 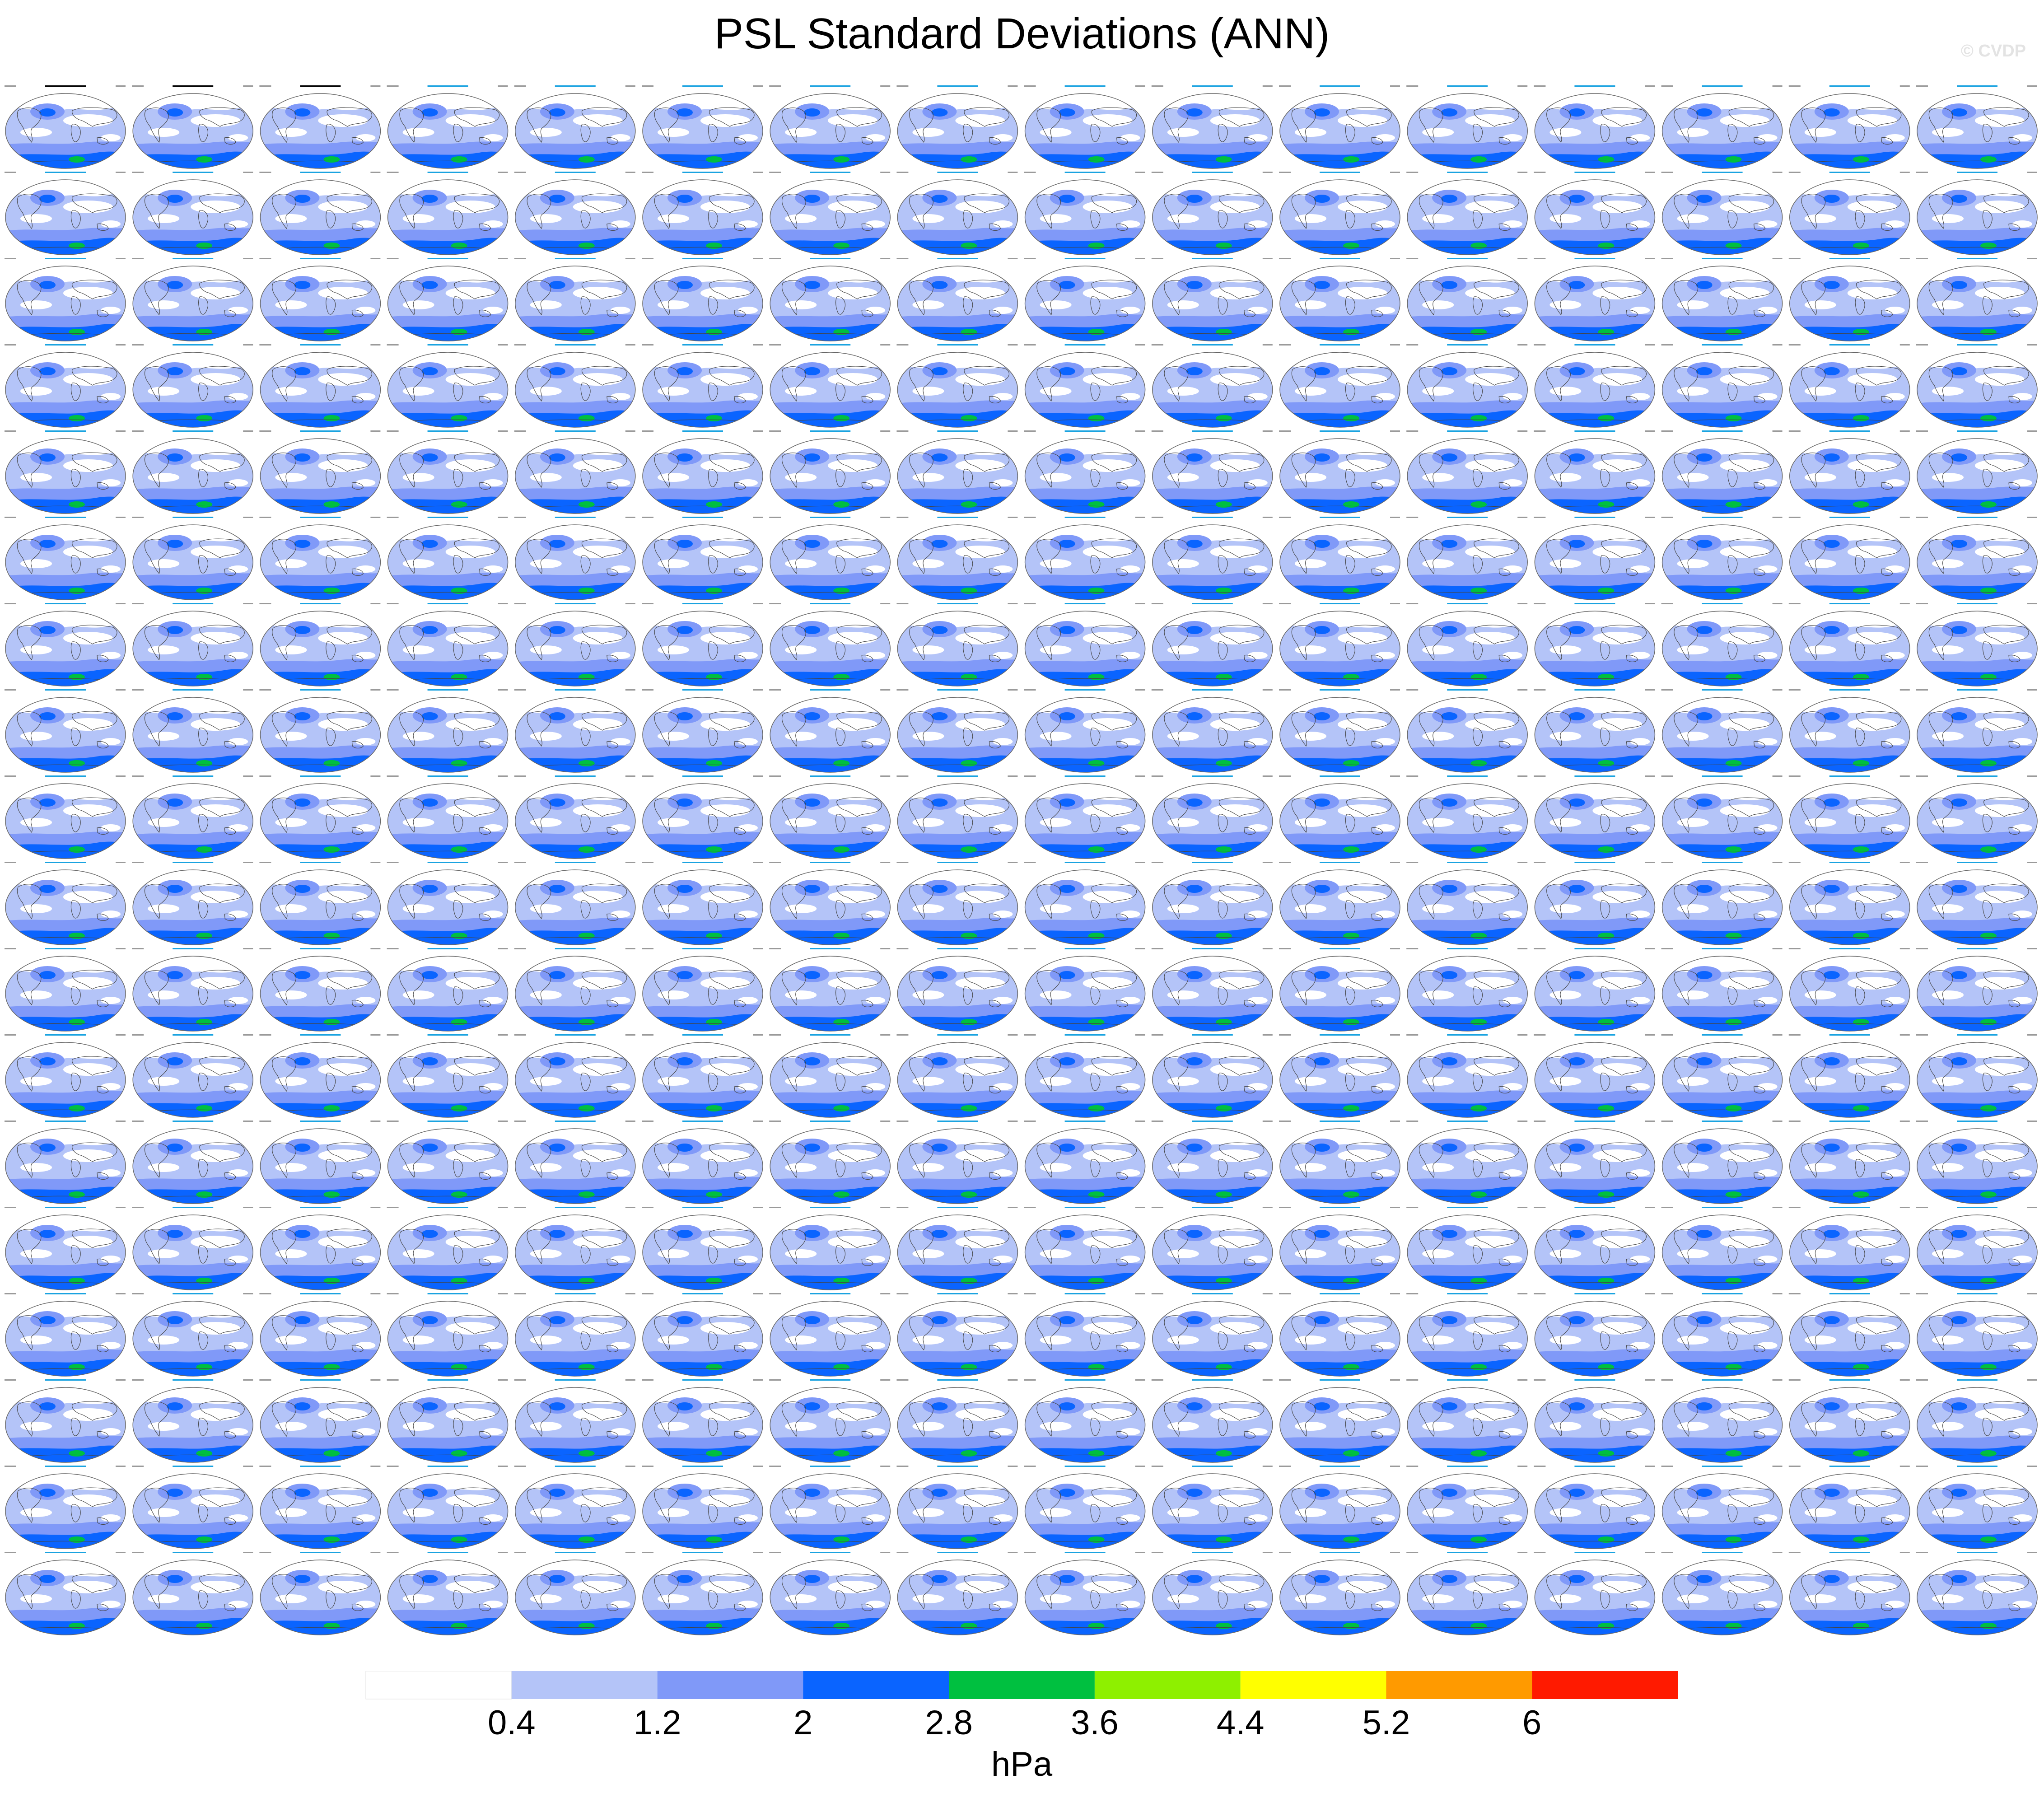 What do you see at coordinates (1241, 1723) in the screenshot?
I see `colorbar-tick-label: 4.4` at bounding box center [1241, 1723].